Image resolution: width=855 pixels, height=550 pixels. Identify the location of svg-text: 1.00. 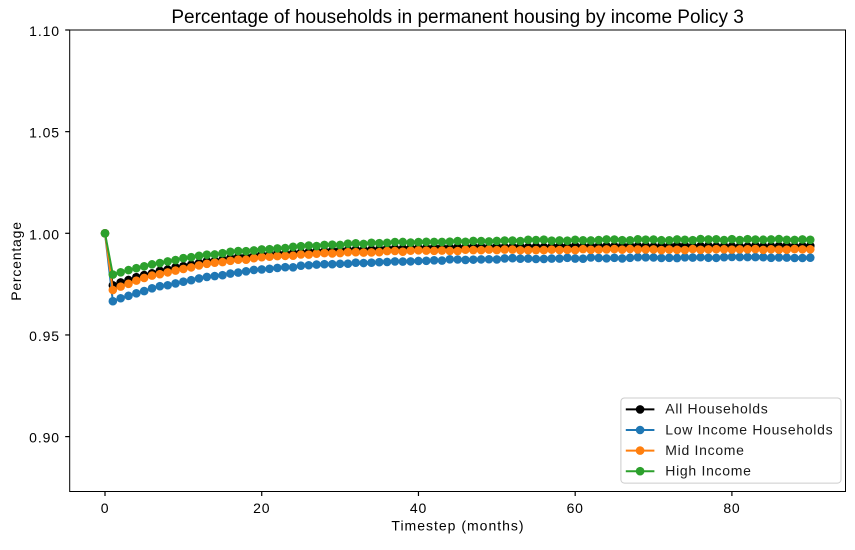
(44, 234).